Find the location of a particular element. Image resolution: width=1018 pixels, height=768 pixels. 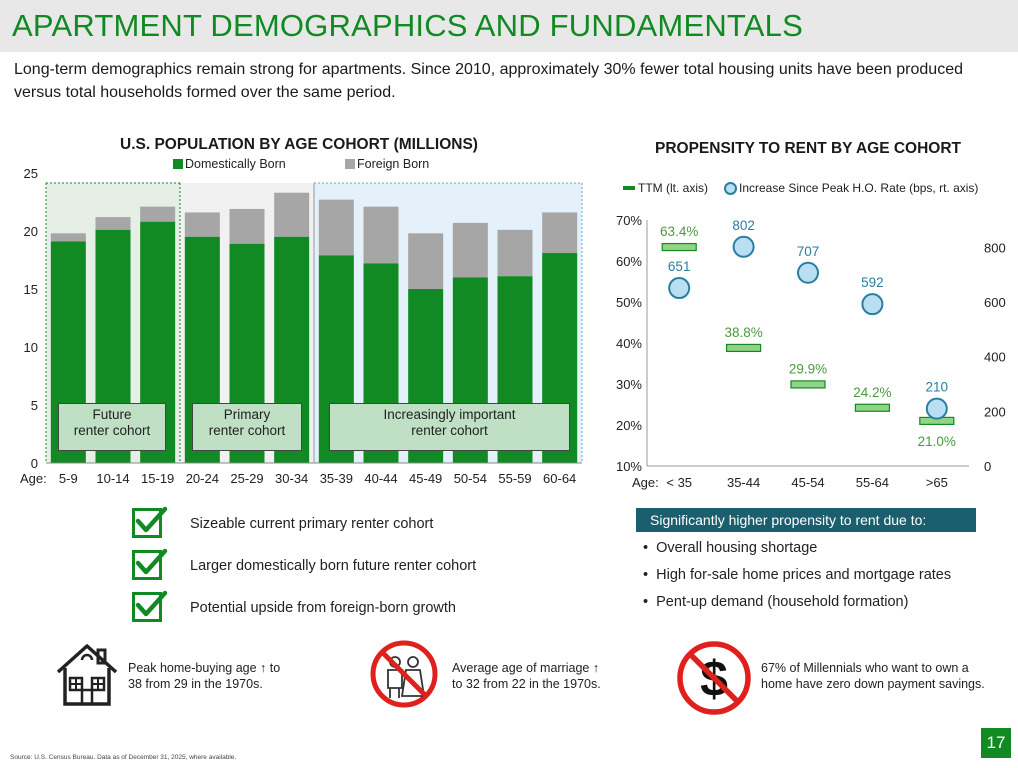

right-tick-label: 800 is located at coordinates (995, 247).